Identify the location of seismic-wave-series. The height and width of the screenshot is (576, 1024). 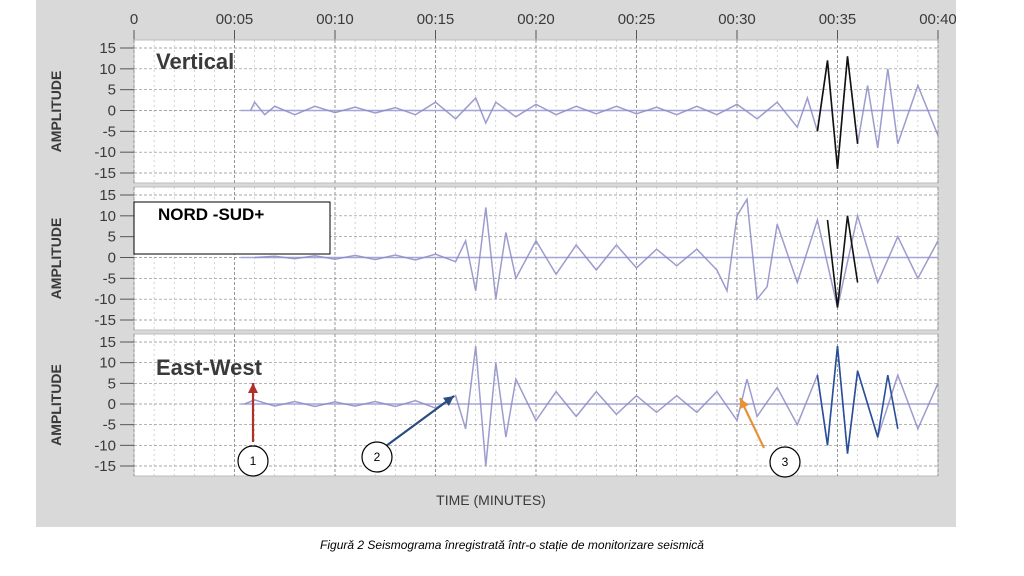
(596, 252).